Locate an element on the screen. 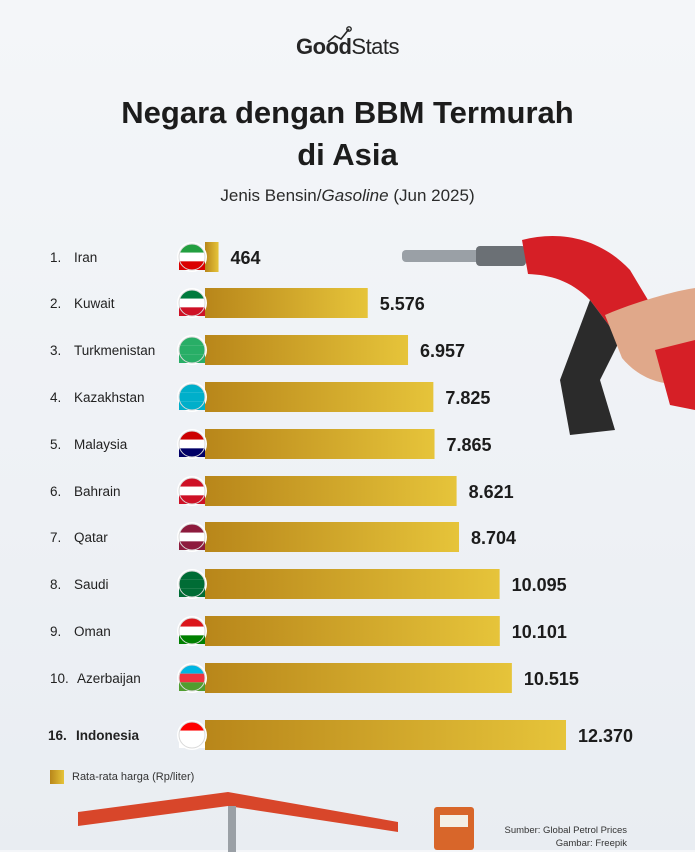  flag-icon-indonesia is located at coordinates (192, 735).